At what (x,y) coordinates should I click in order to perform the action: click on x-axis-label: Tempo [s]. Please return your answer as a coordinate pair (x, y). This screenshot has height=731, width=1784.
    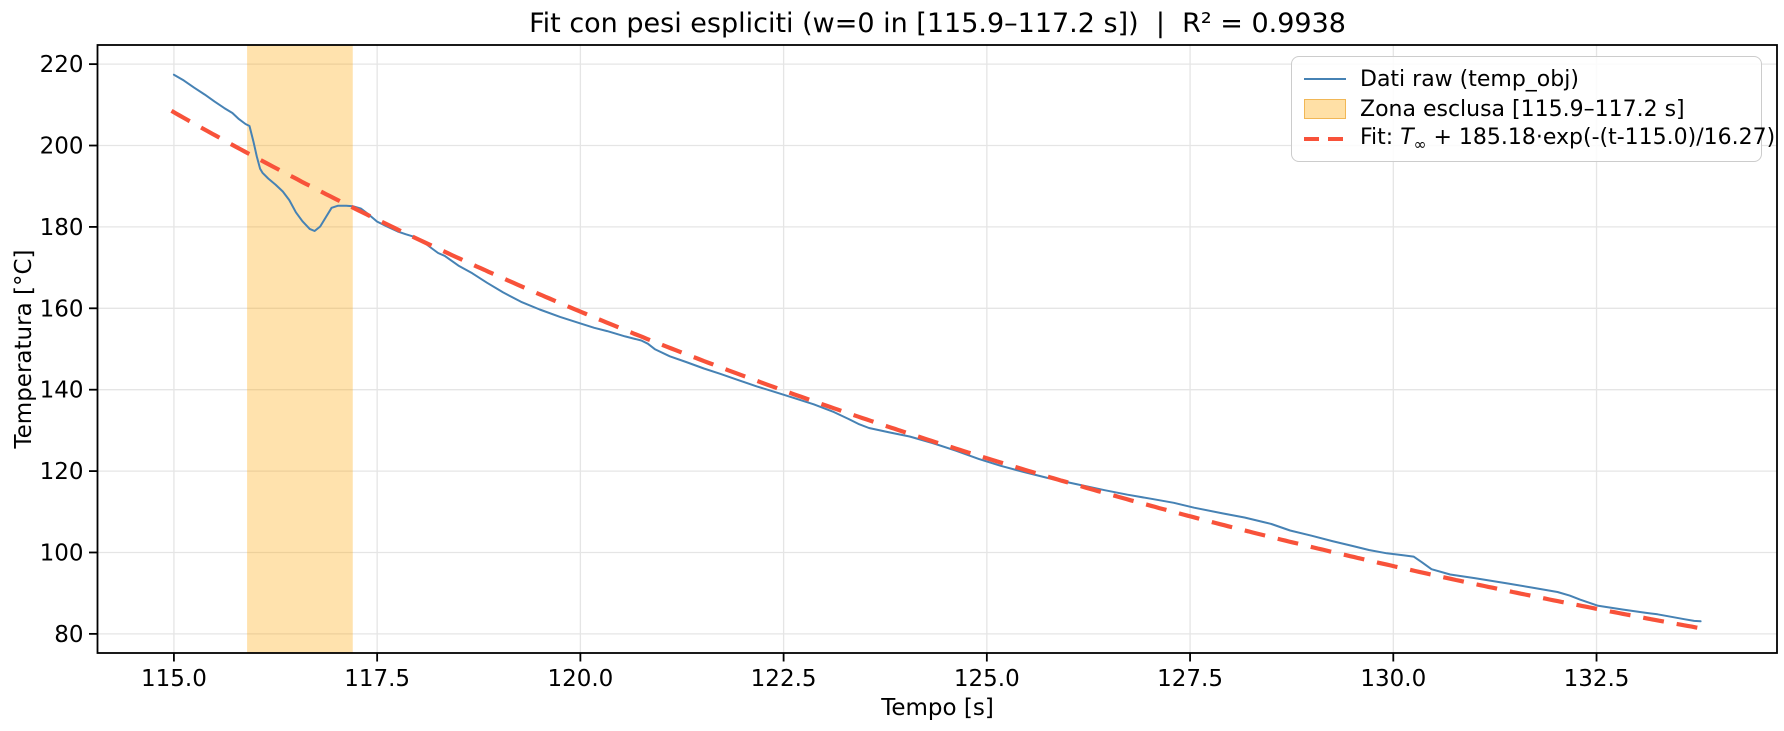
    Looking at the image, I should click on (937, 708).